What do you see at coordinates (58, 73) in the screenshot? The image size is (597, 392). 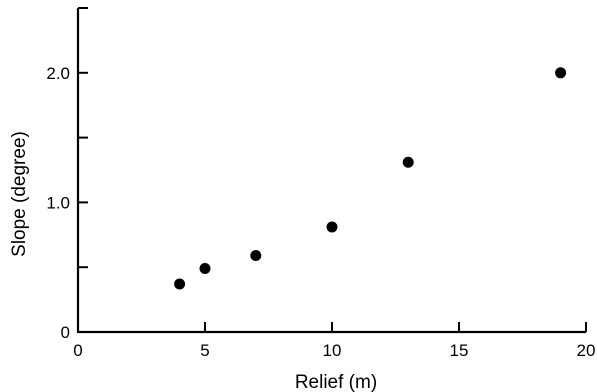 I see `y-tick-label: 2.0` at bounding box center [58, 73].